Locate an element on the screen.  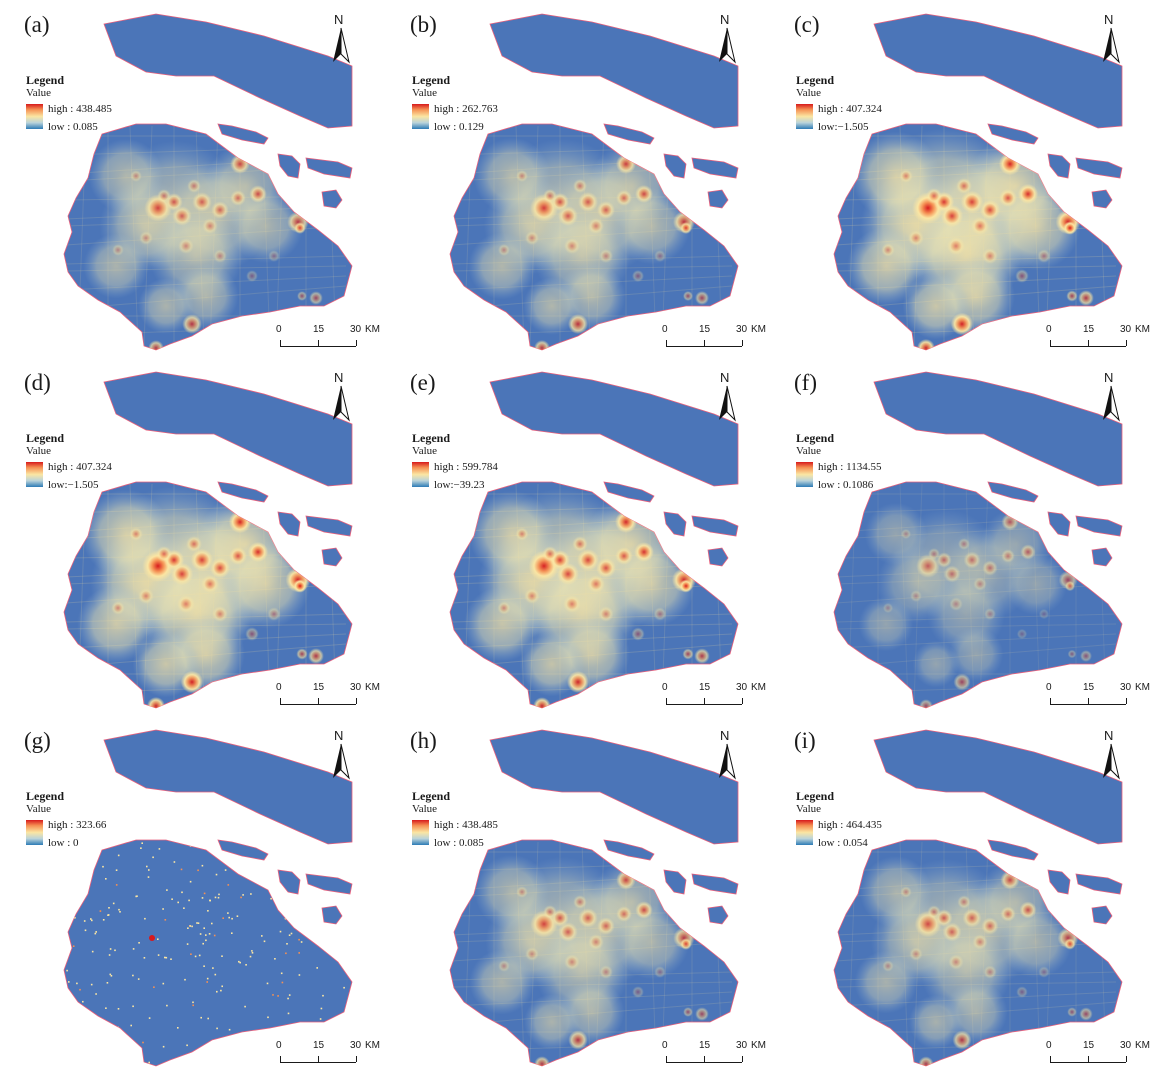
scale-tick-label: 0 is located at coordinates (279, 687).